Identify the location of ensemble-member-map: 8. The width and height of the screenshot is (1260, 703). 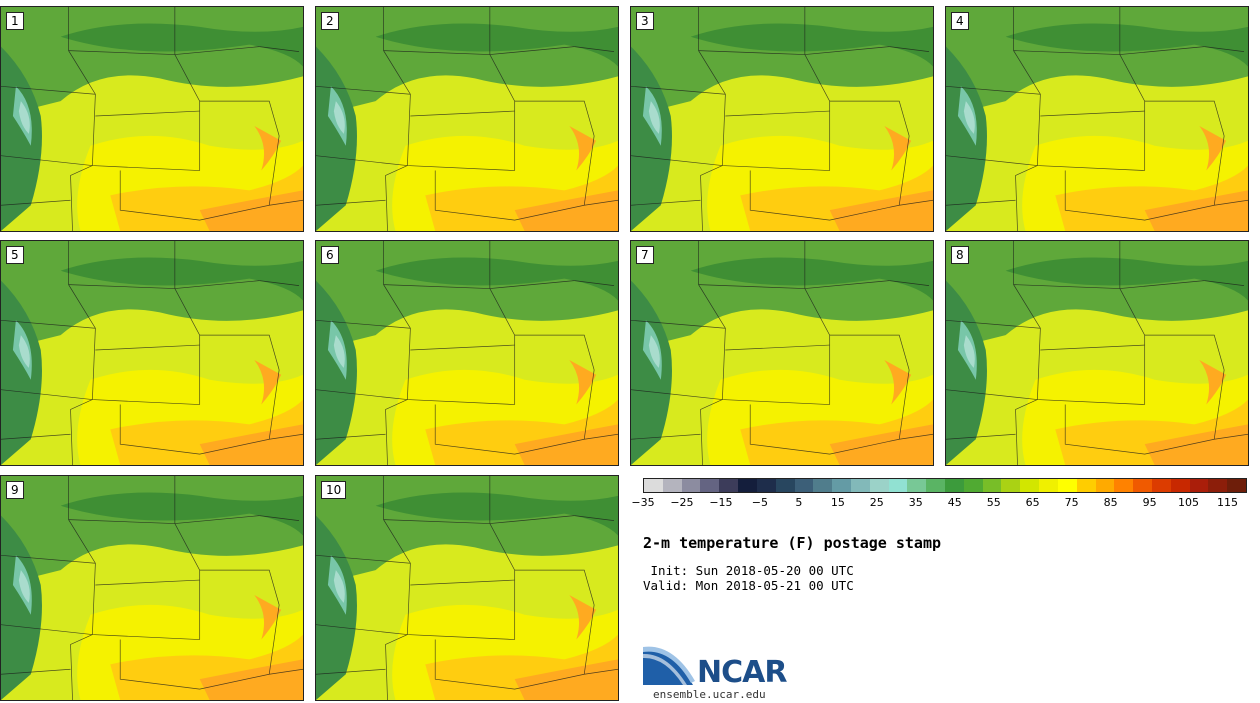
(1097, 353).